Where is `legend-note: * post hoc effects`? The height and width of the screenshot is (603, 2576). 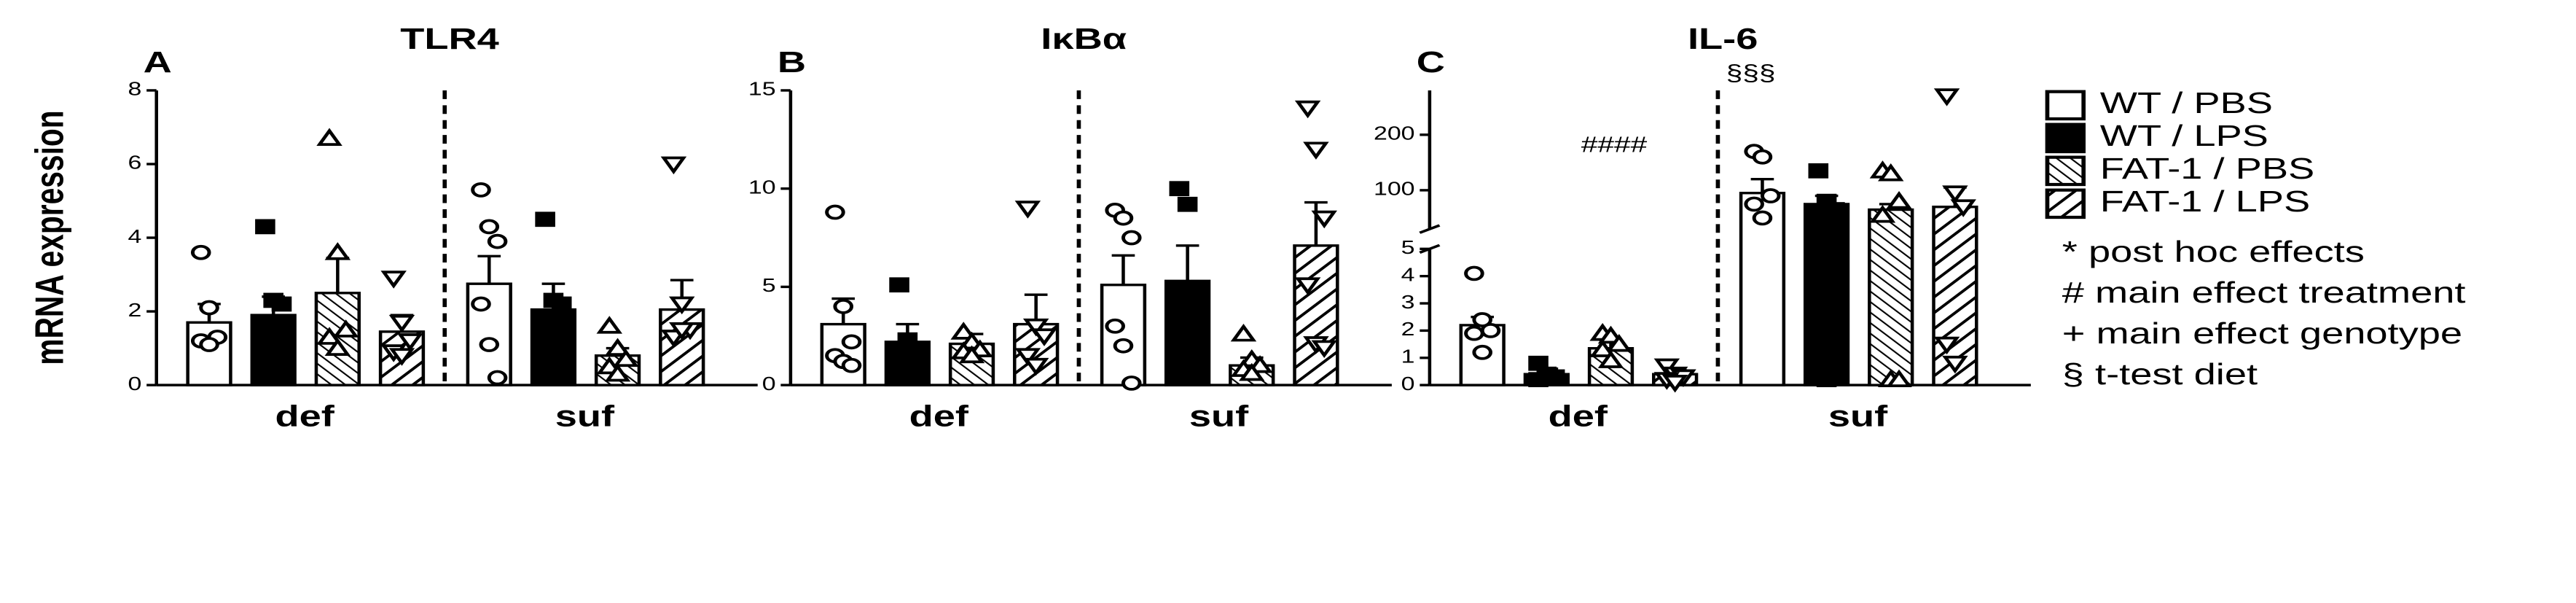 legend-note: * post hoc effects is located at coordinates (2213, 252).